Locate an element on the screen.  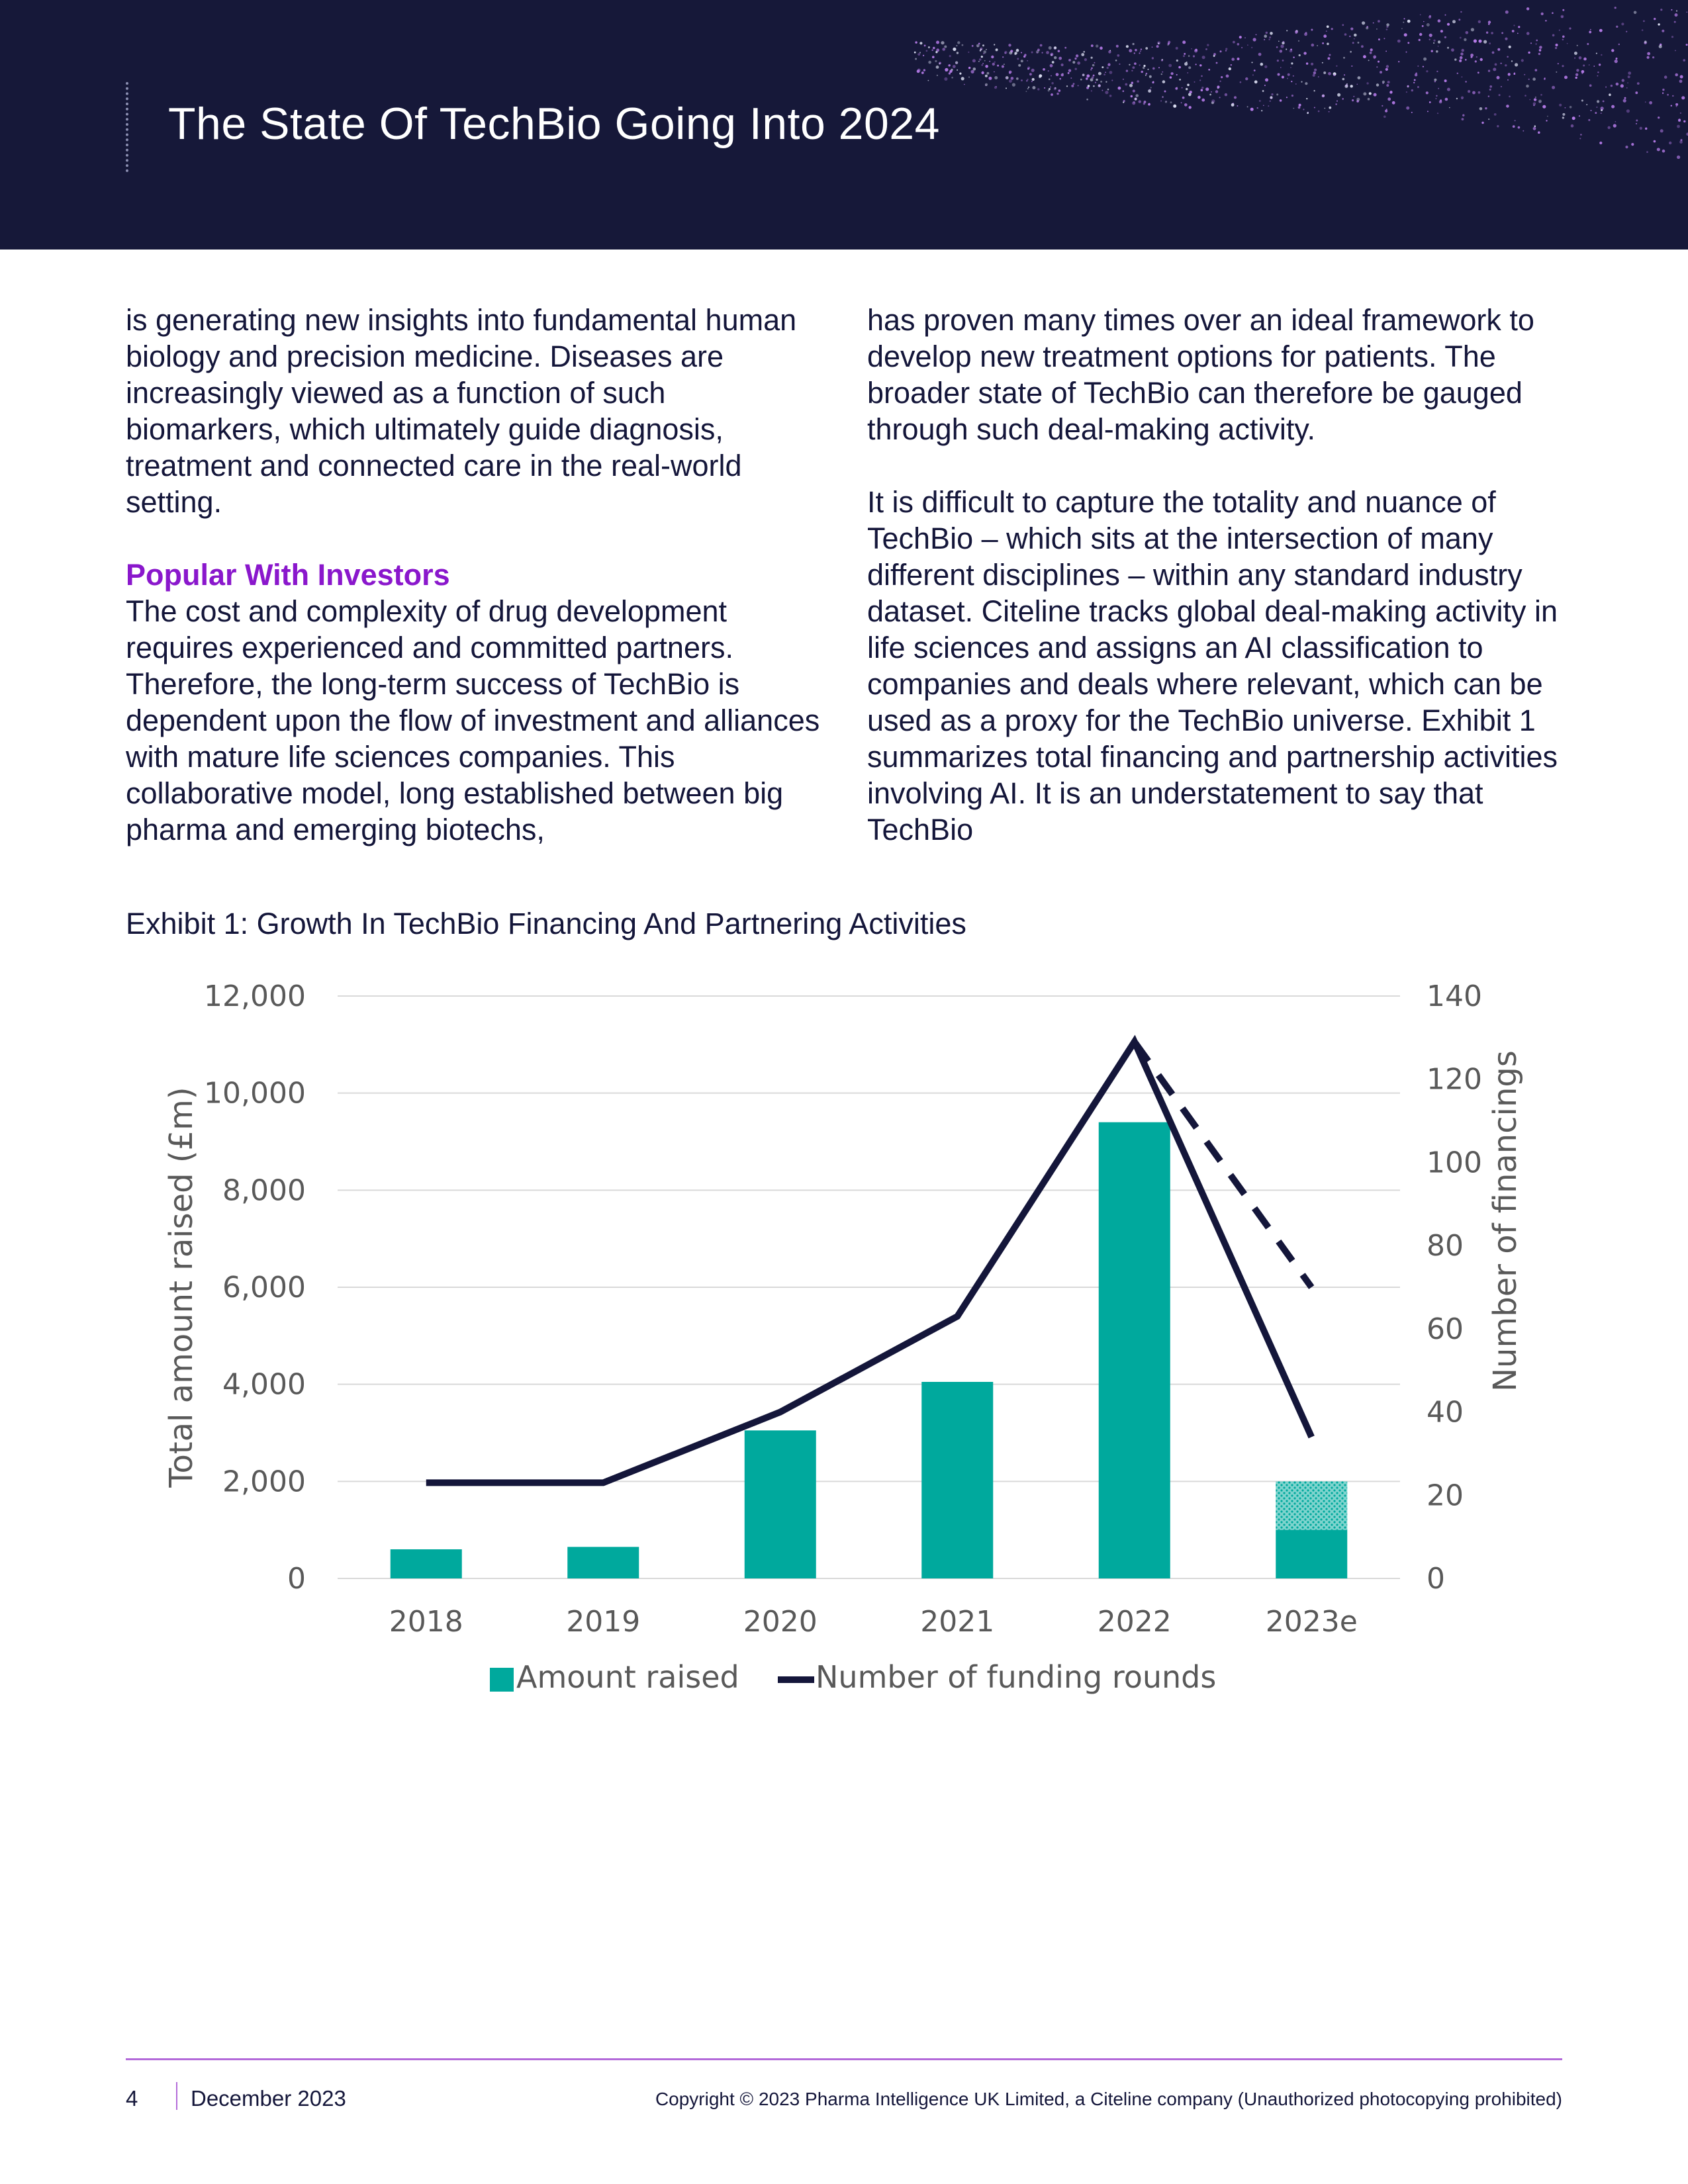
decorative-particle-wave is located at coordinates (1301, 83).